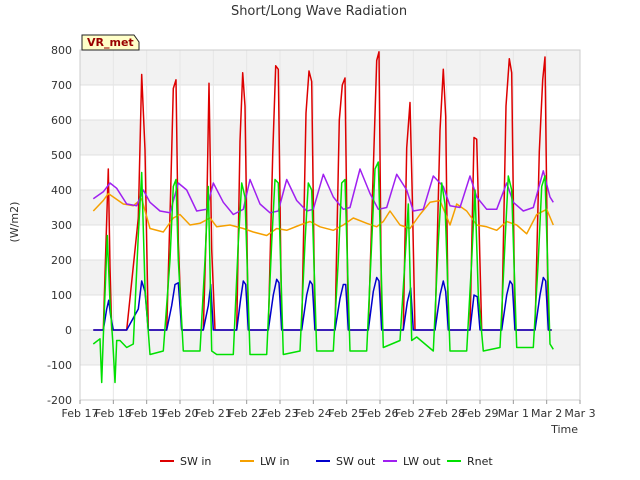 The image size is (640, 480). What do you see at coordinates (319, 11) in the screenshot?
I see `chart-title: Short/Long Wave Radiation` at bounding box center [319, 11].